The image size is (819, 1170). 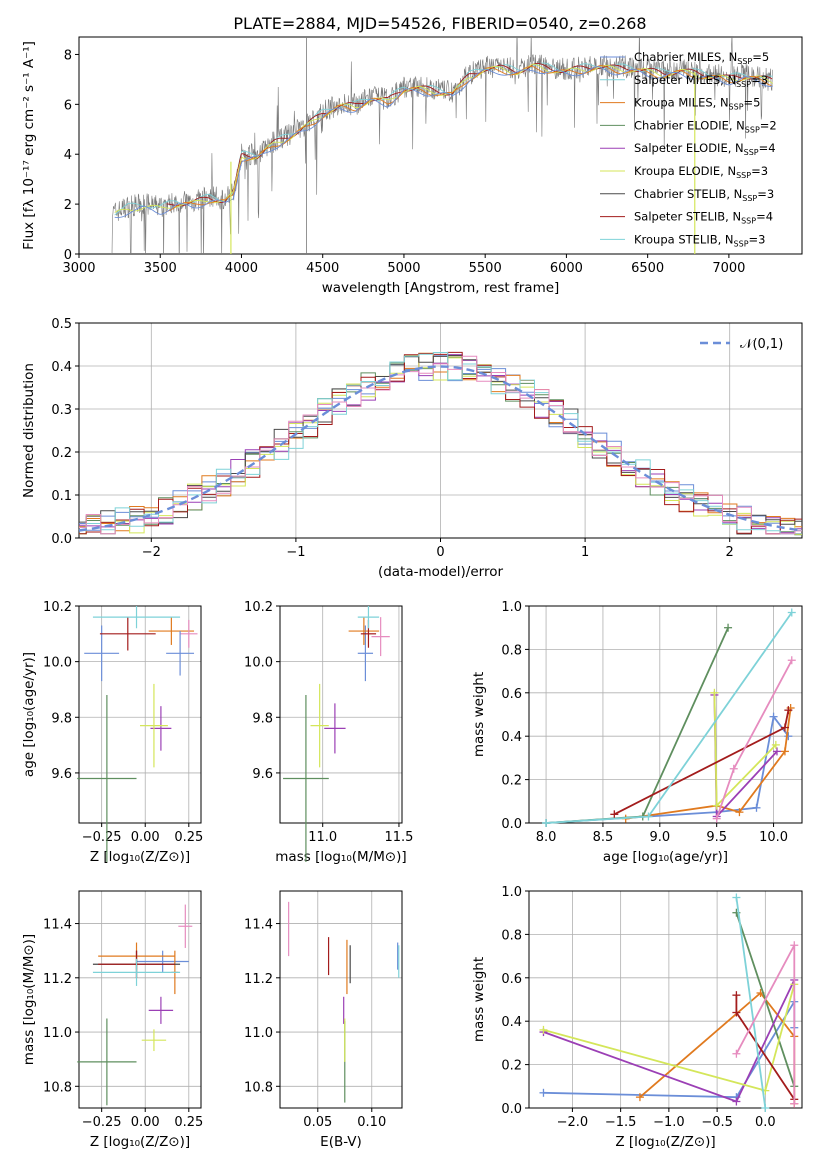 I want to click on residuals-ytick-label: 0.0, so click(x=61, y=539).